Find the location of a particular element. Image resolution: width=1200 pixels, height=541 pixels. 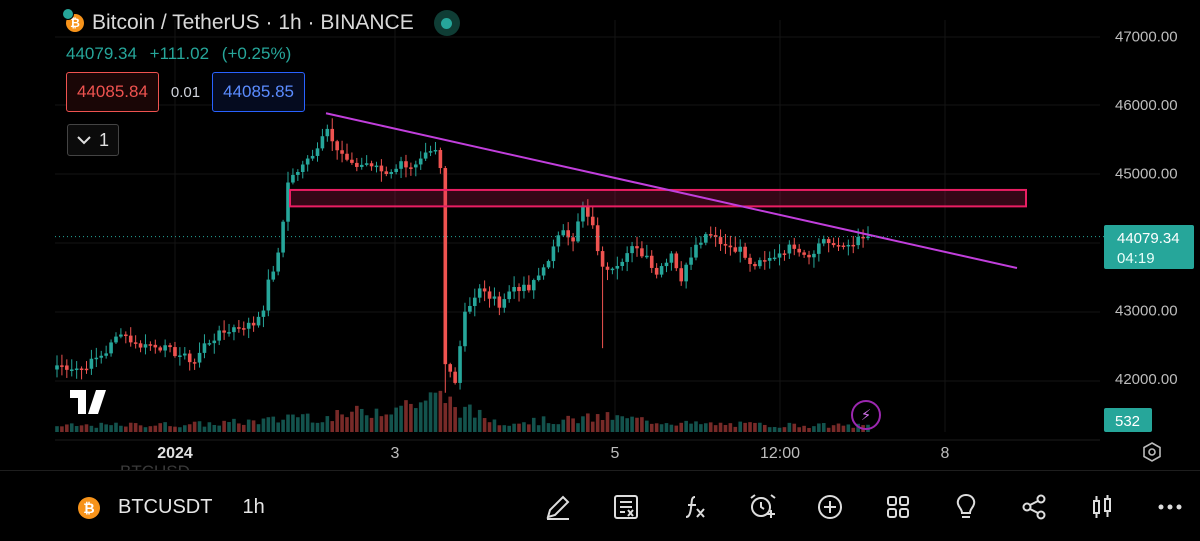

lightning-icon: ⚡ is located at coordinates (866, 415).